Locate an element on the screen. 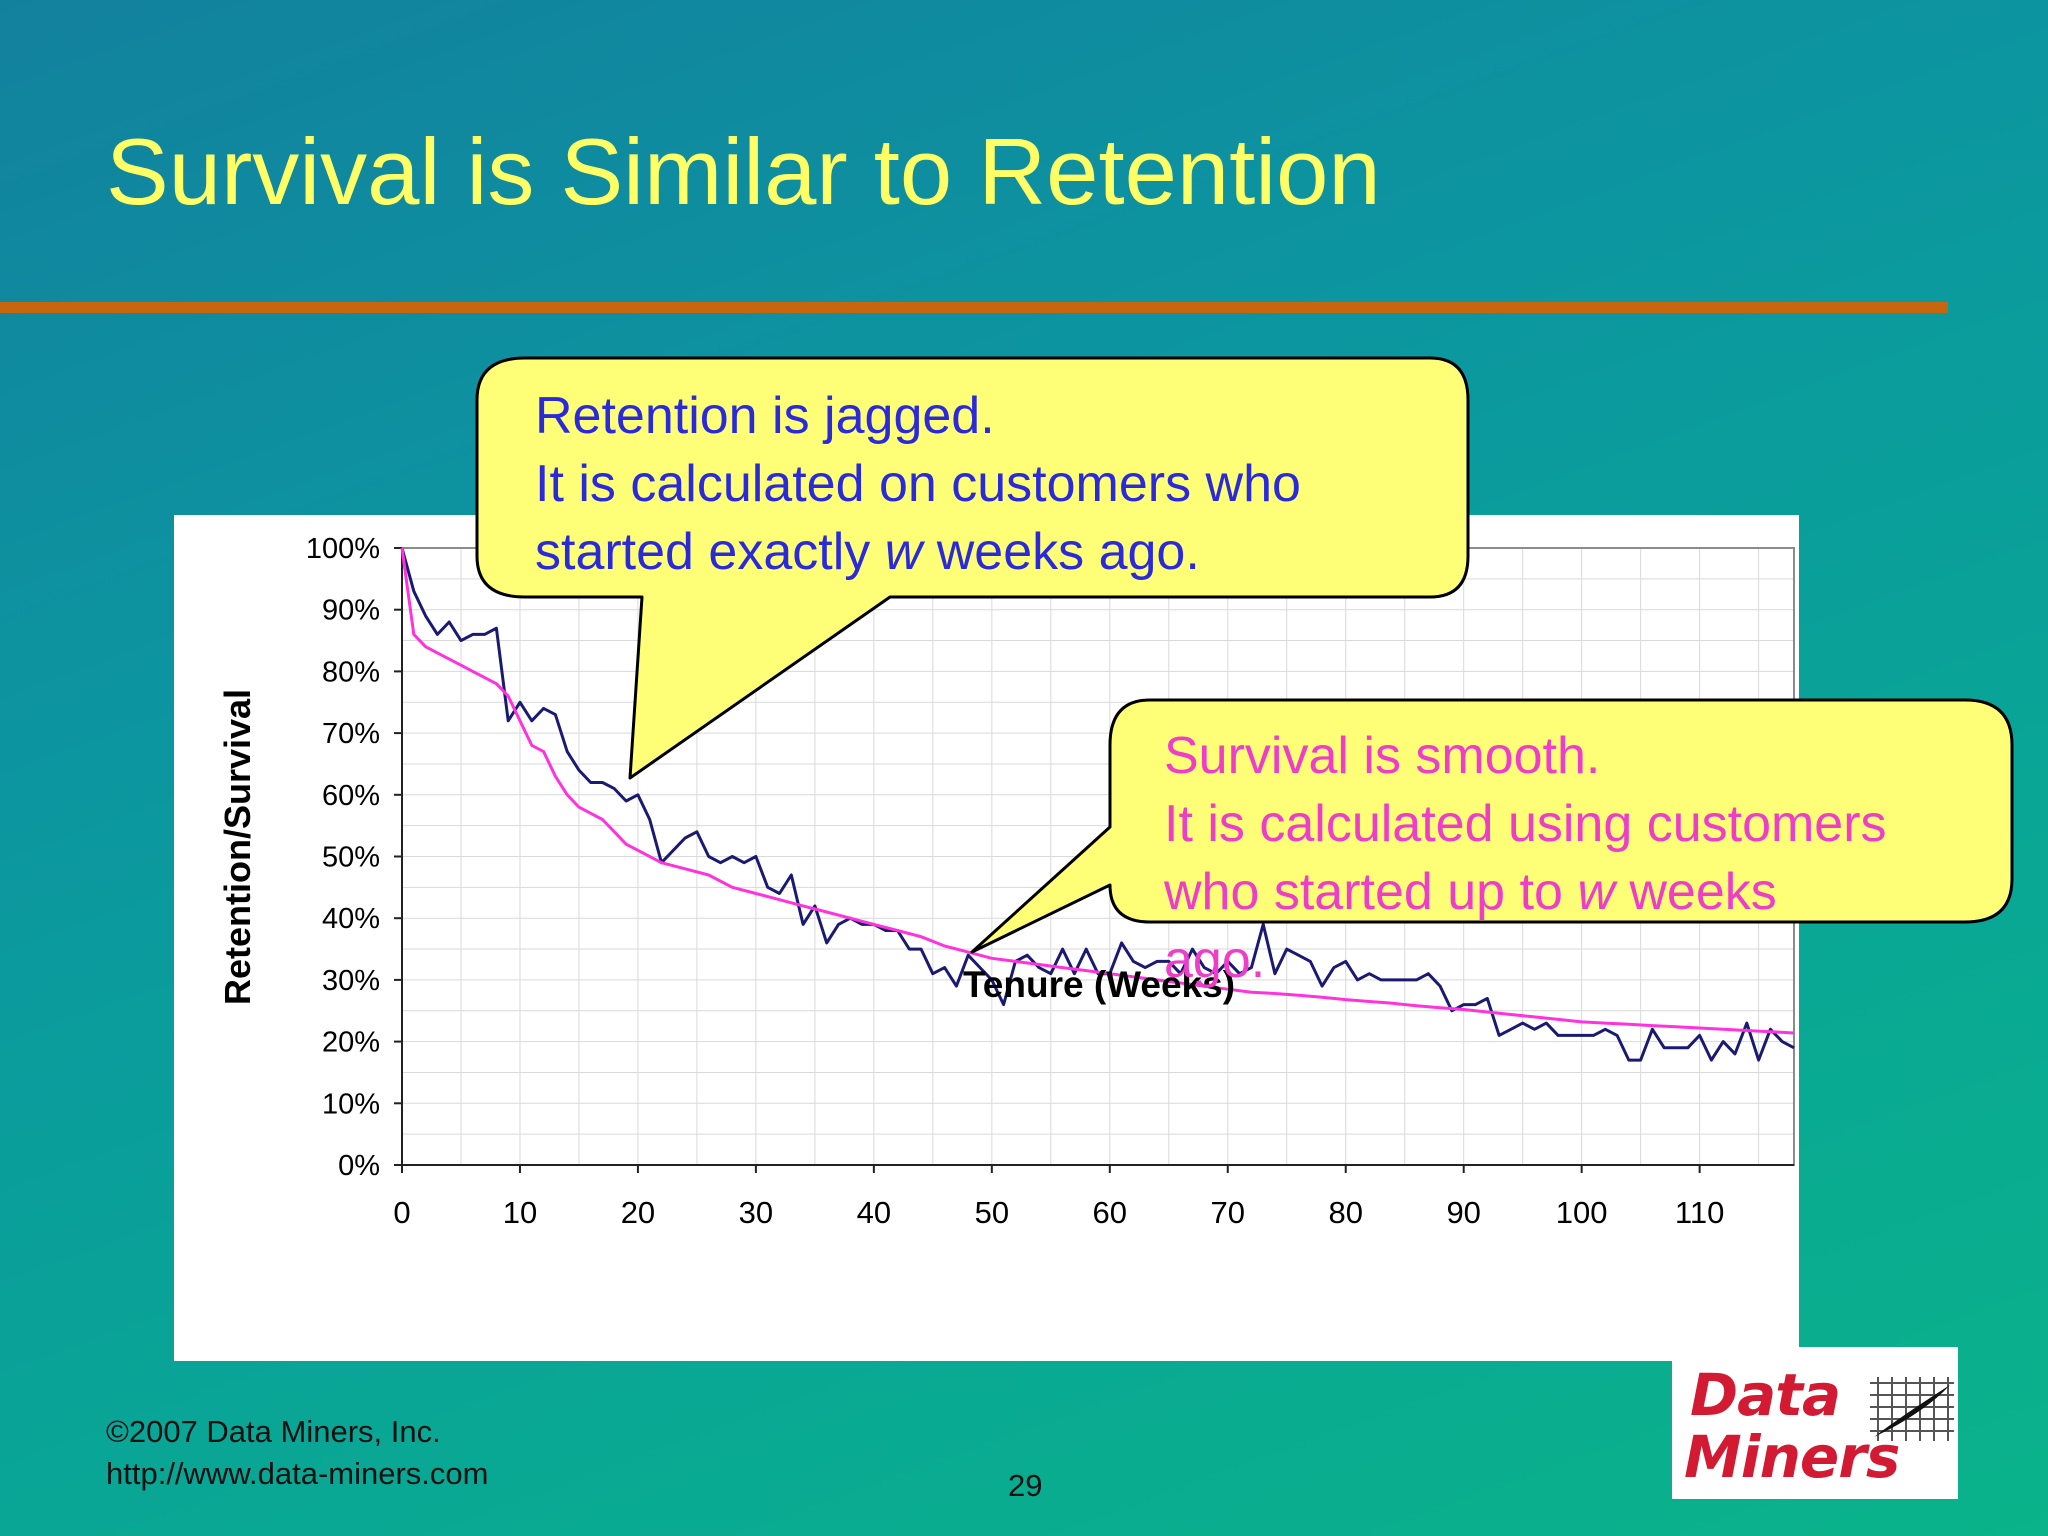 Image resolution: width=2048 pixels, height=1536 pixels. retention-callout-line-part: started exactly is located at coordinates (710, 552).